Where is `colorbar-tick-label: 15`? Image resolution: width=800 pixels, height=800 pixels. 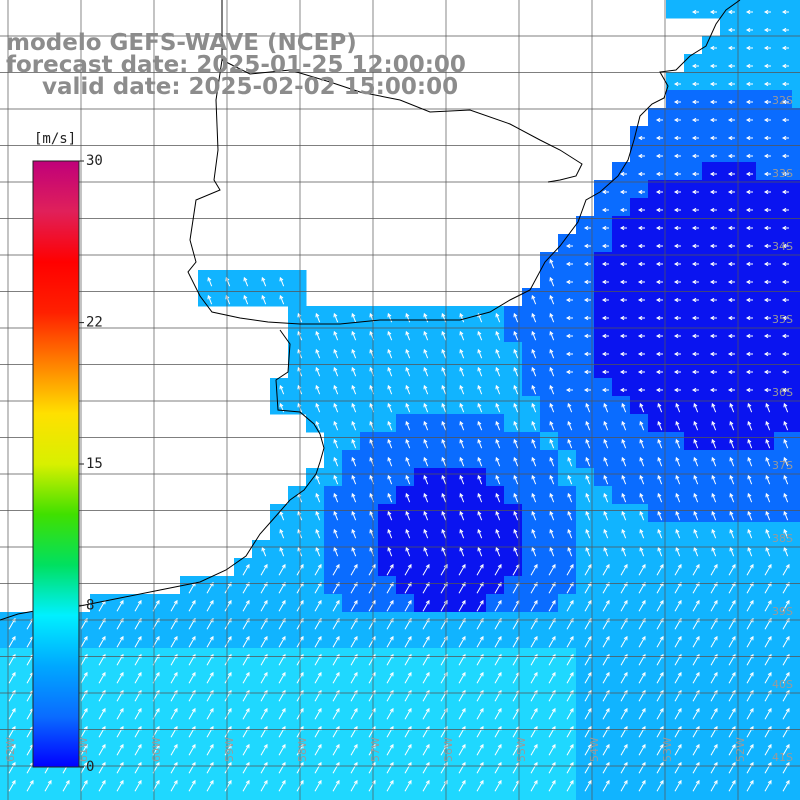
colorbar-tick-label: 15 is located at coordinates (94, 464).